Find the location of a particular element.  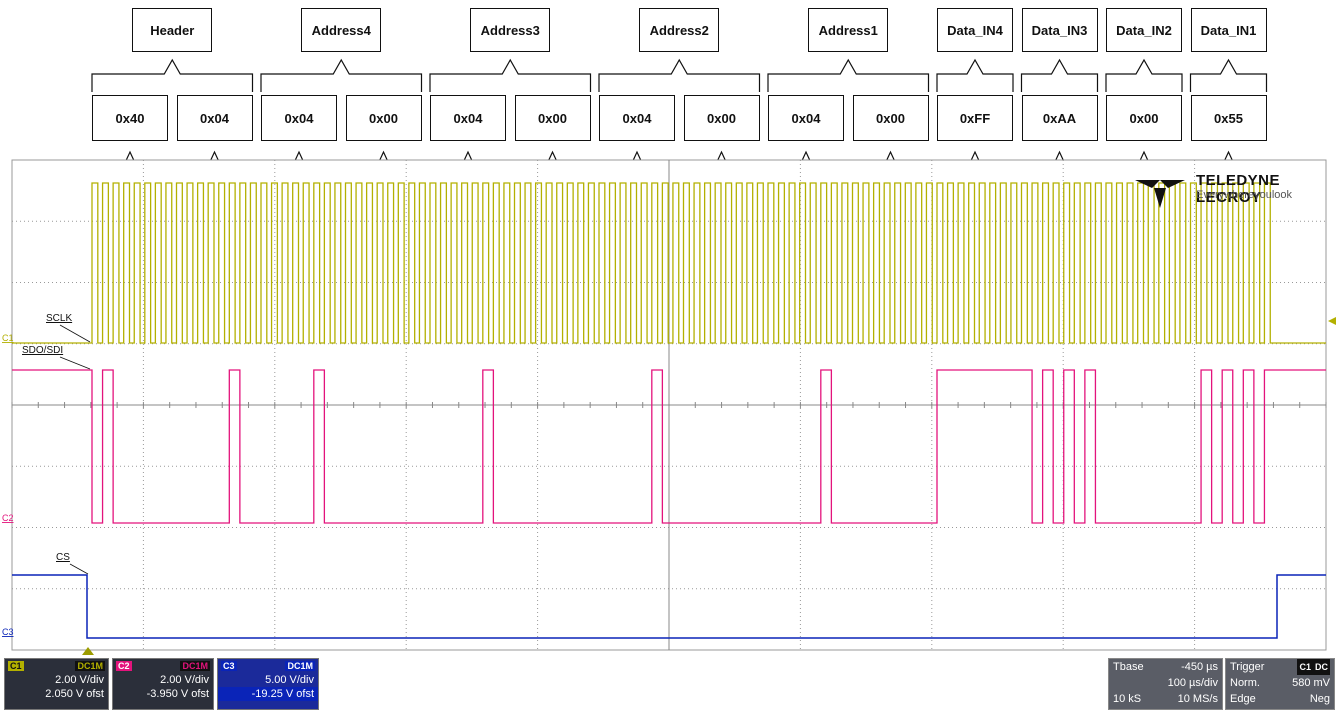

c2-offset: -3.950 V ofst is located at coordinates (177, 694).